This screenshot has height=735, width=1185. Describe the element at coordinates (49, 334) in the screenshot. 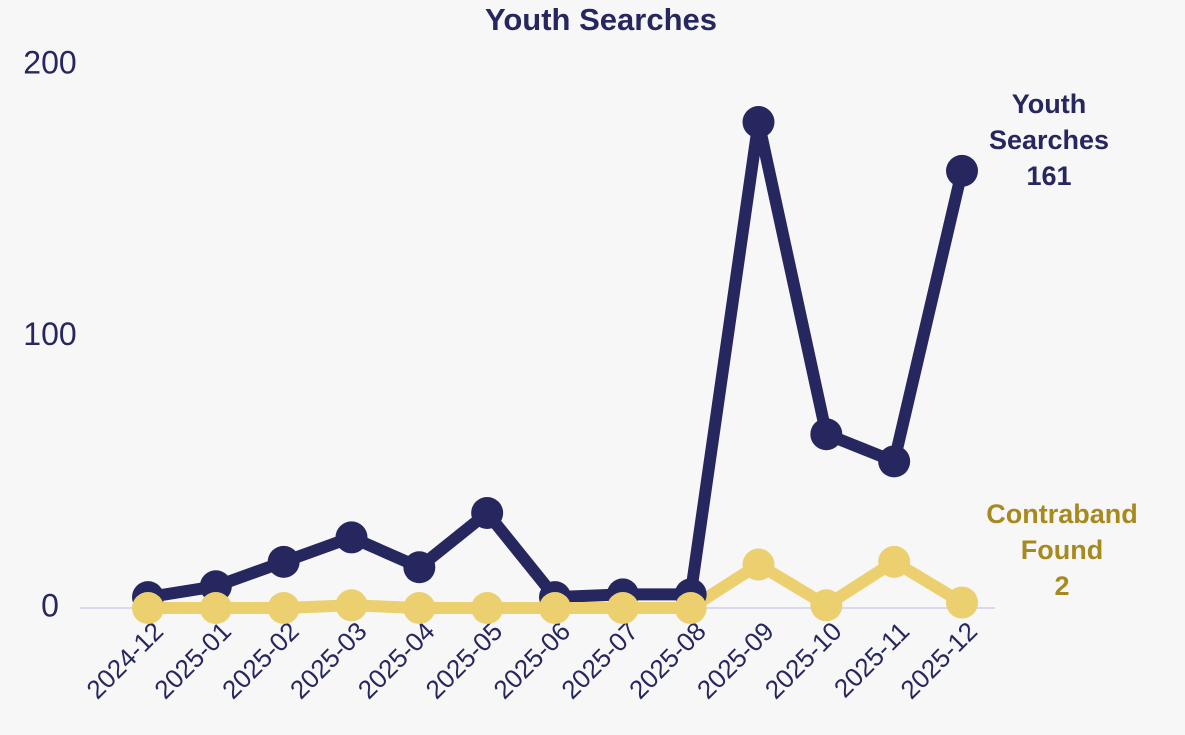

I see `y-tick-label: 100` at that location.